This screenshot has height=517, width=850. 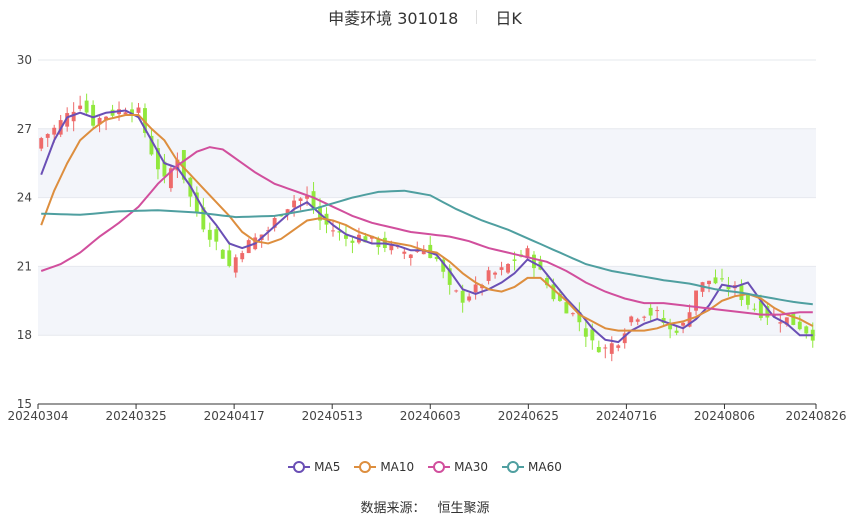 I want to click on x-tick-label: 20240513, so click(x=332, y=416).